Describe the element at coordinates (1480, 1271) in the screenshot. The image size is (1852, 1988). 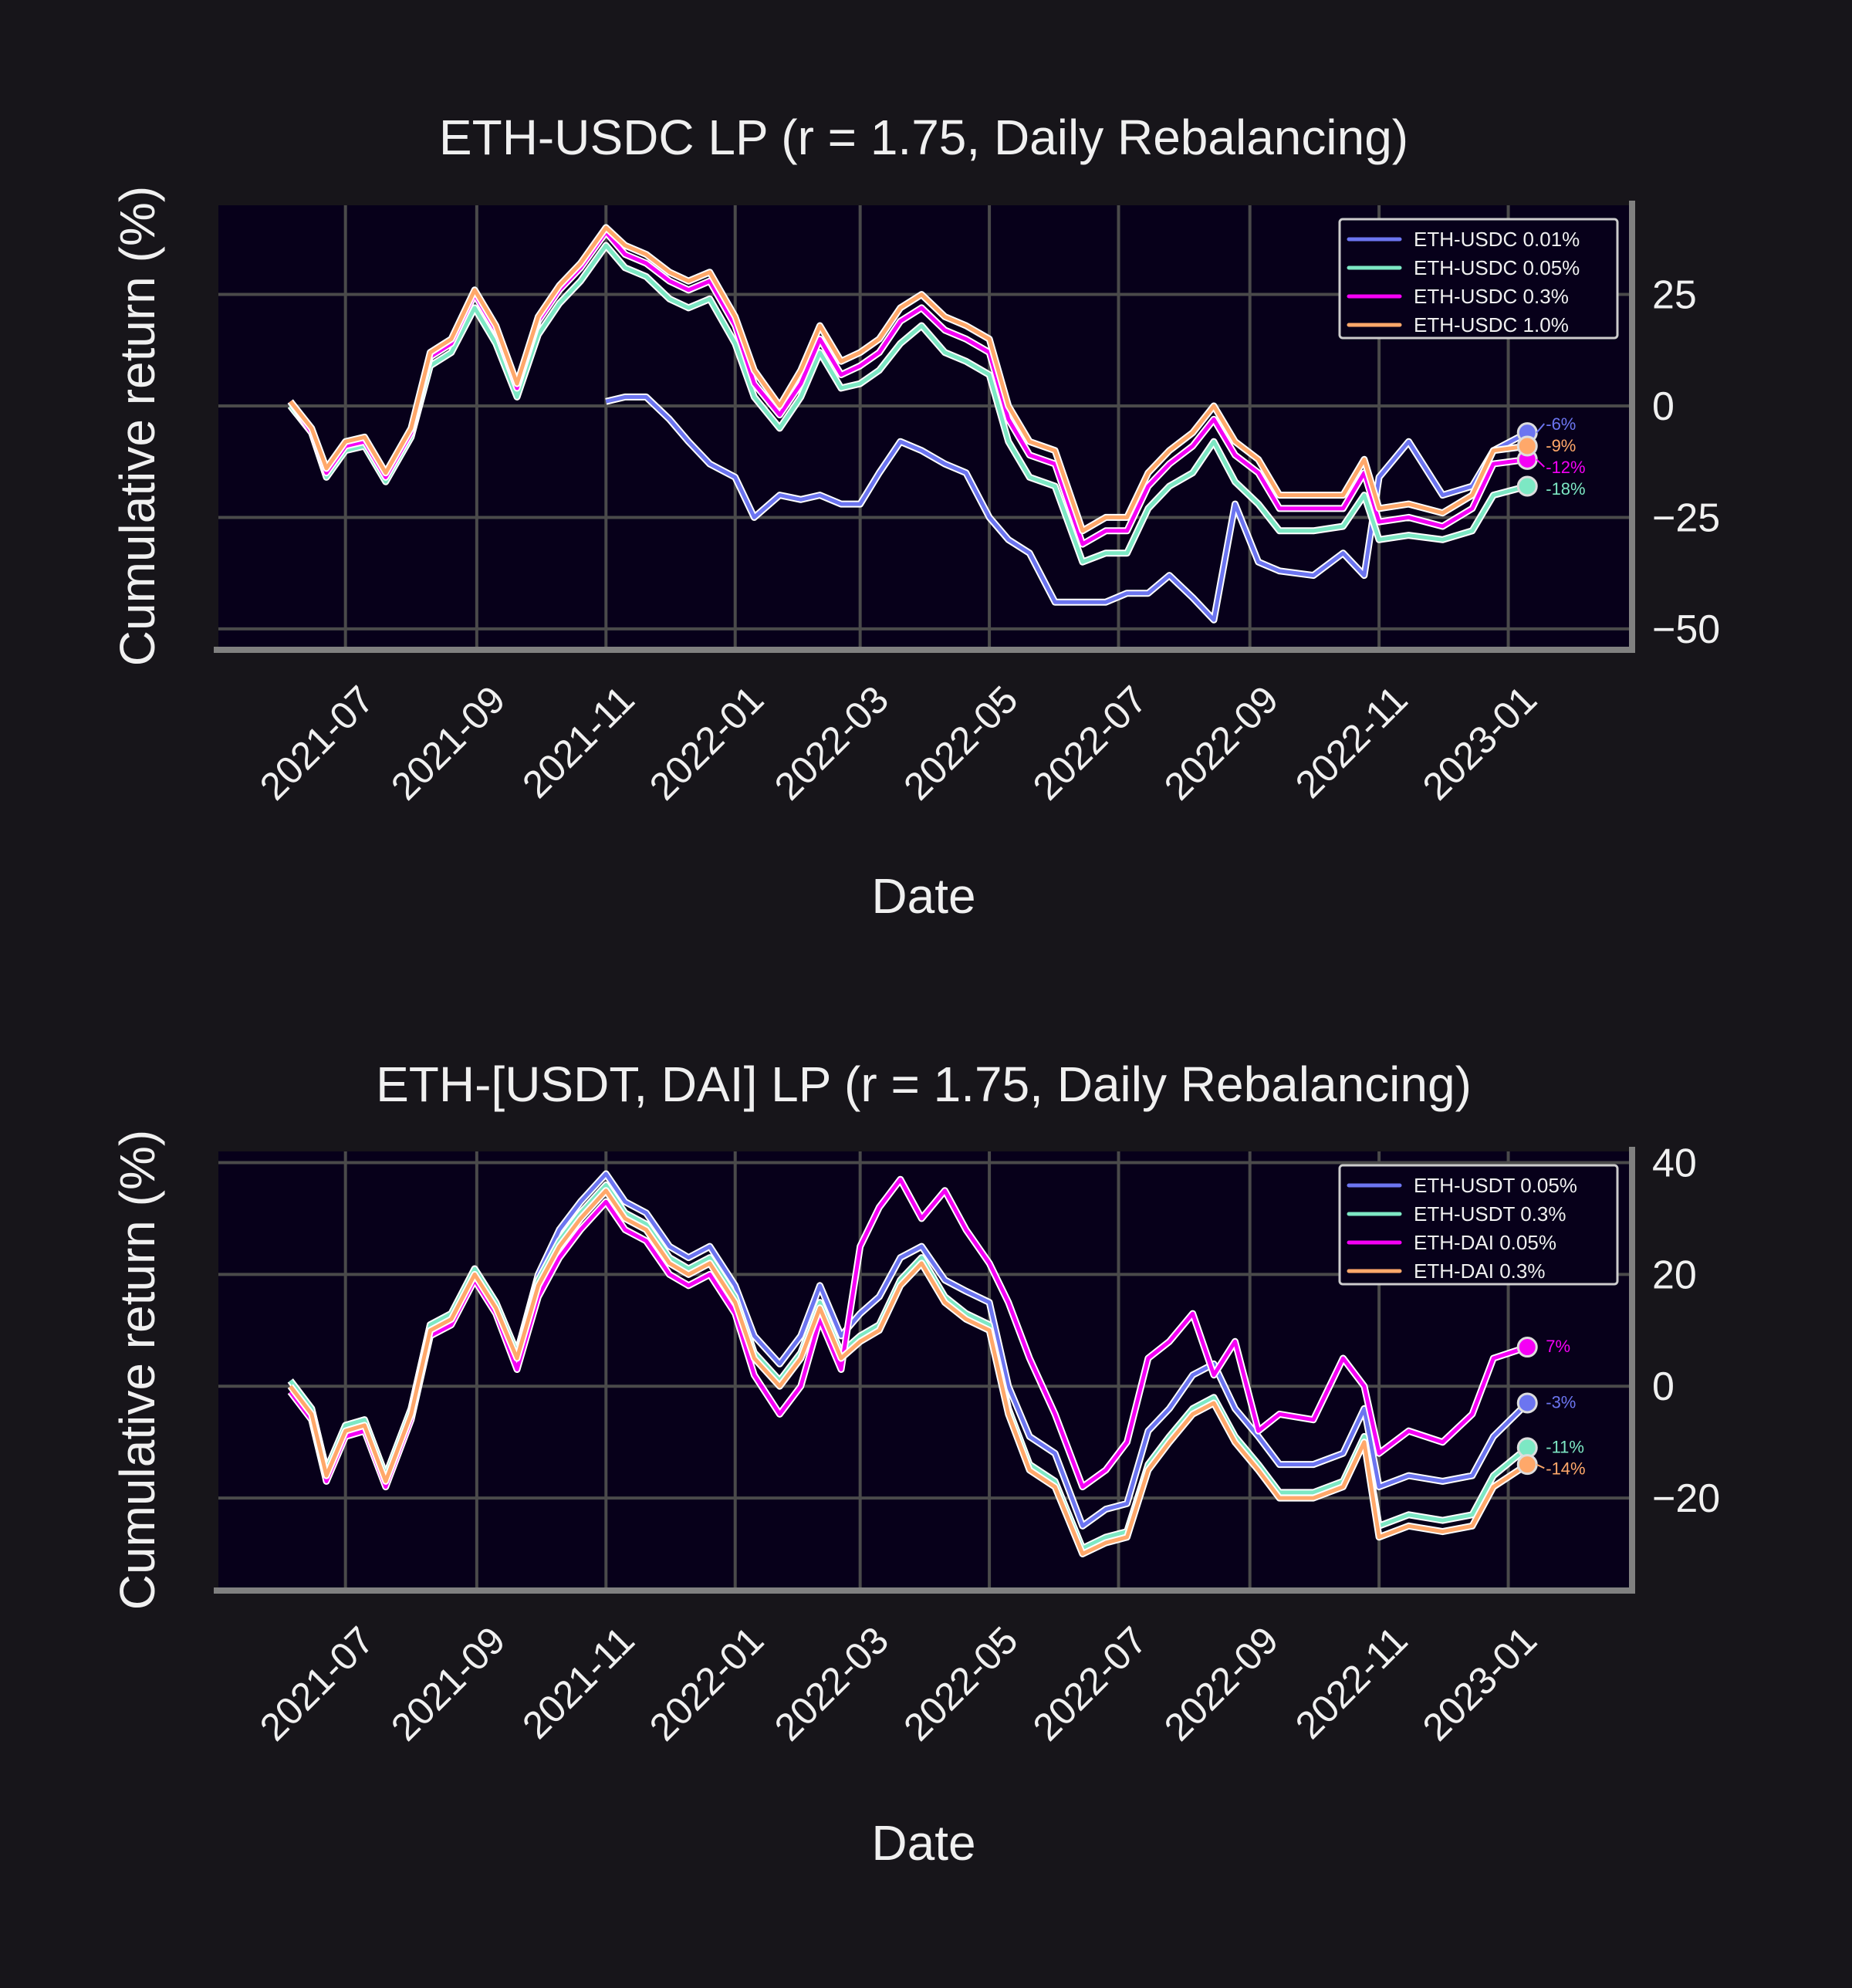
I see `legend-entry: ETH-DAI 0.3%` at that location.